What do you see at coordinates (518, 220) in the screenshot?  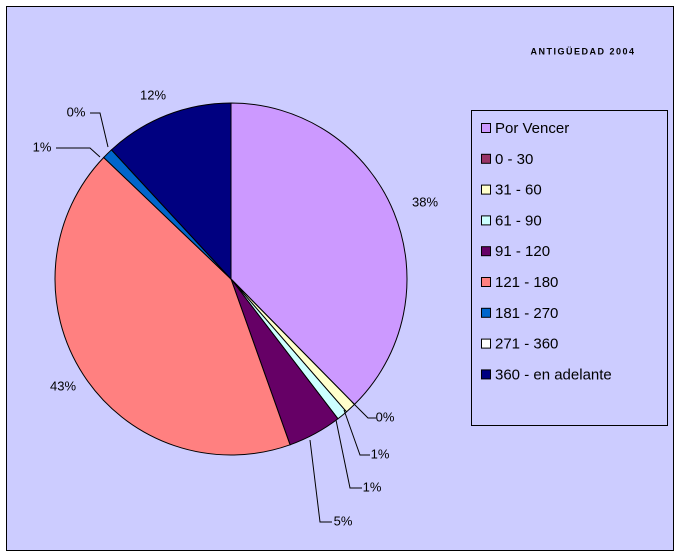 I see `legend-label: 61 - 90` at bounding box center [518, 220].